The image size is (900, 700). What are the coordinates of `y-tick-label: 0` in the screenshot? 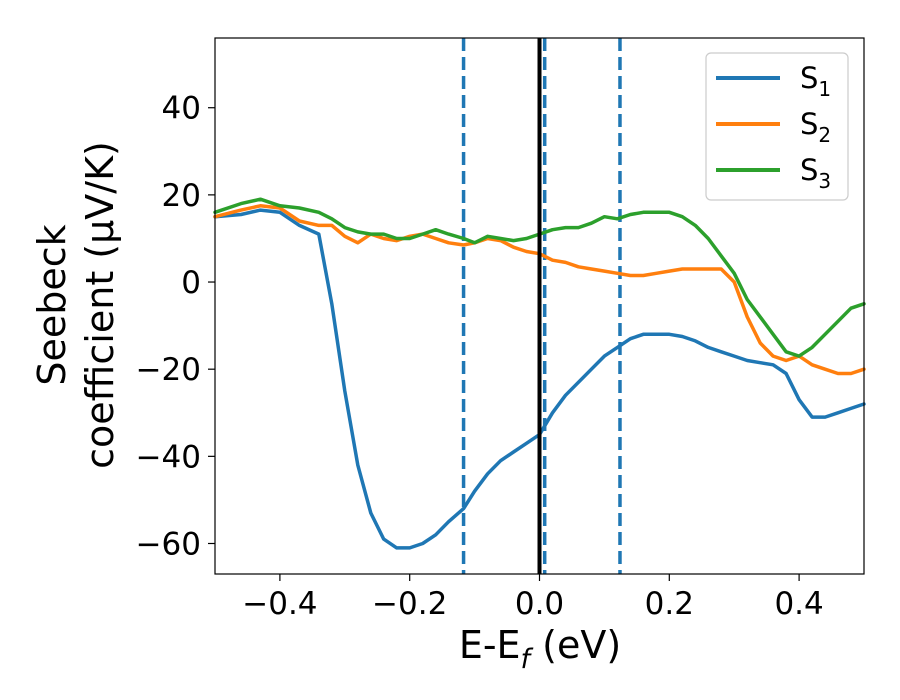 It's located at (191, 283).